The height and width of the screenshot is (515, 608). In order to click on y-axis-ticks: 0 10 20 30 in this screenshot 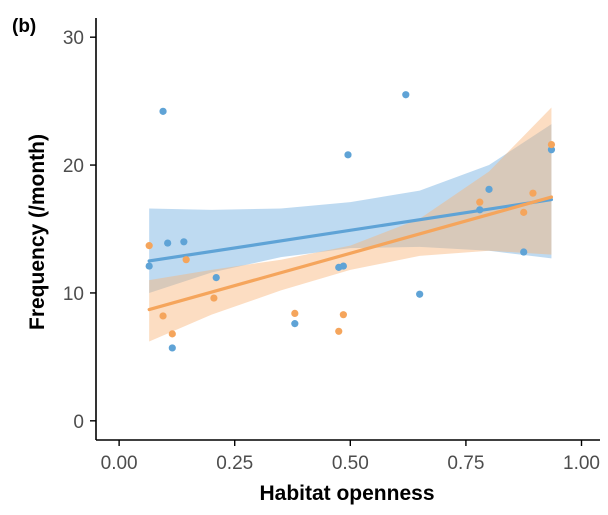, I will do `click(79, 230)`.